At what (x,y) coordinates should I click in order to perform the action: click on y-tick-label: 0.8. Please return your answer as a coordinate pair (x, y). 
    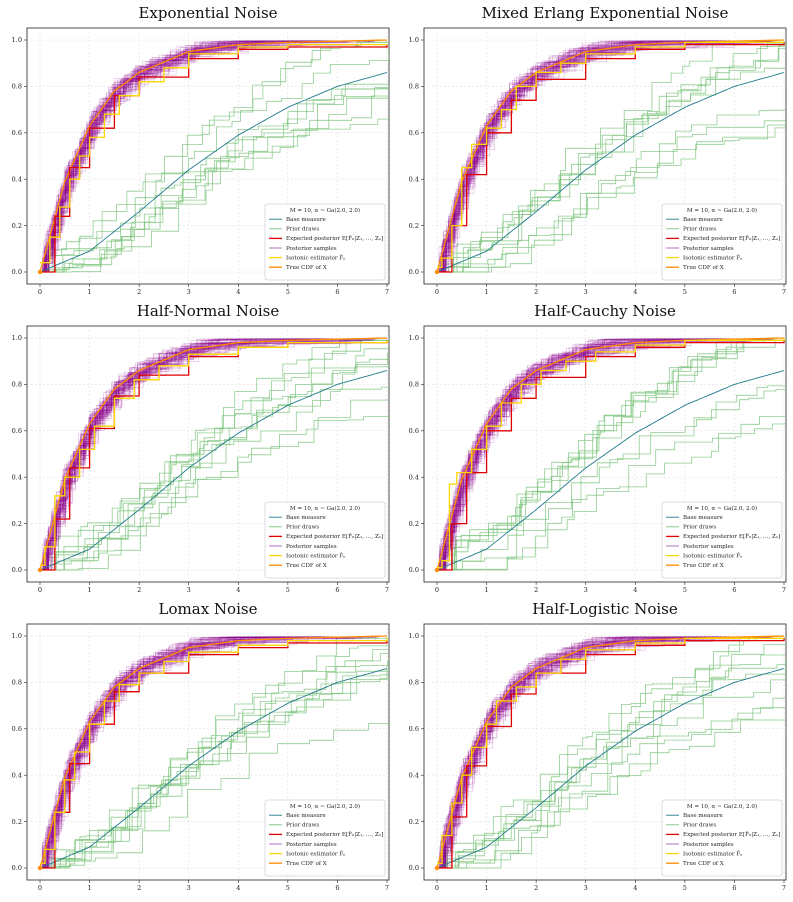
    Looking at the image, I should click on (414, 385).